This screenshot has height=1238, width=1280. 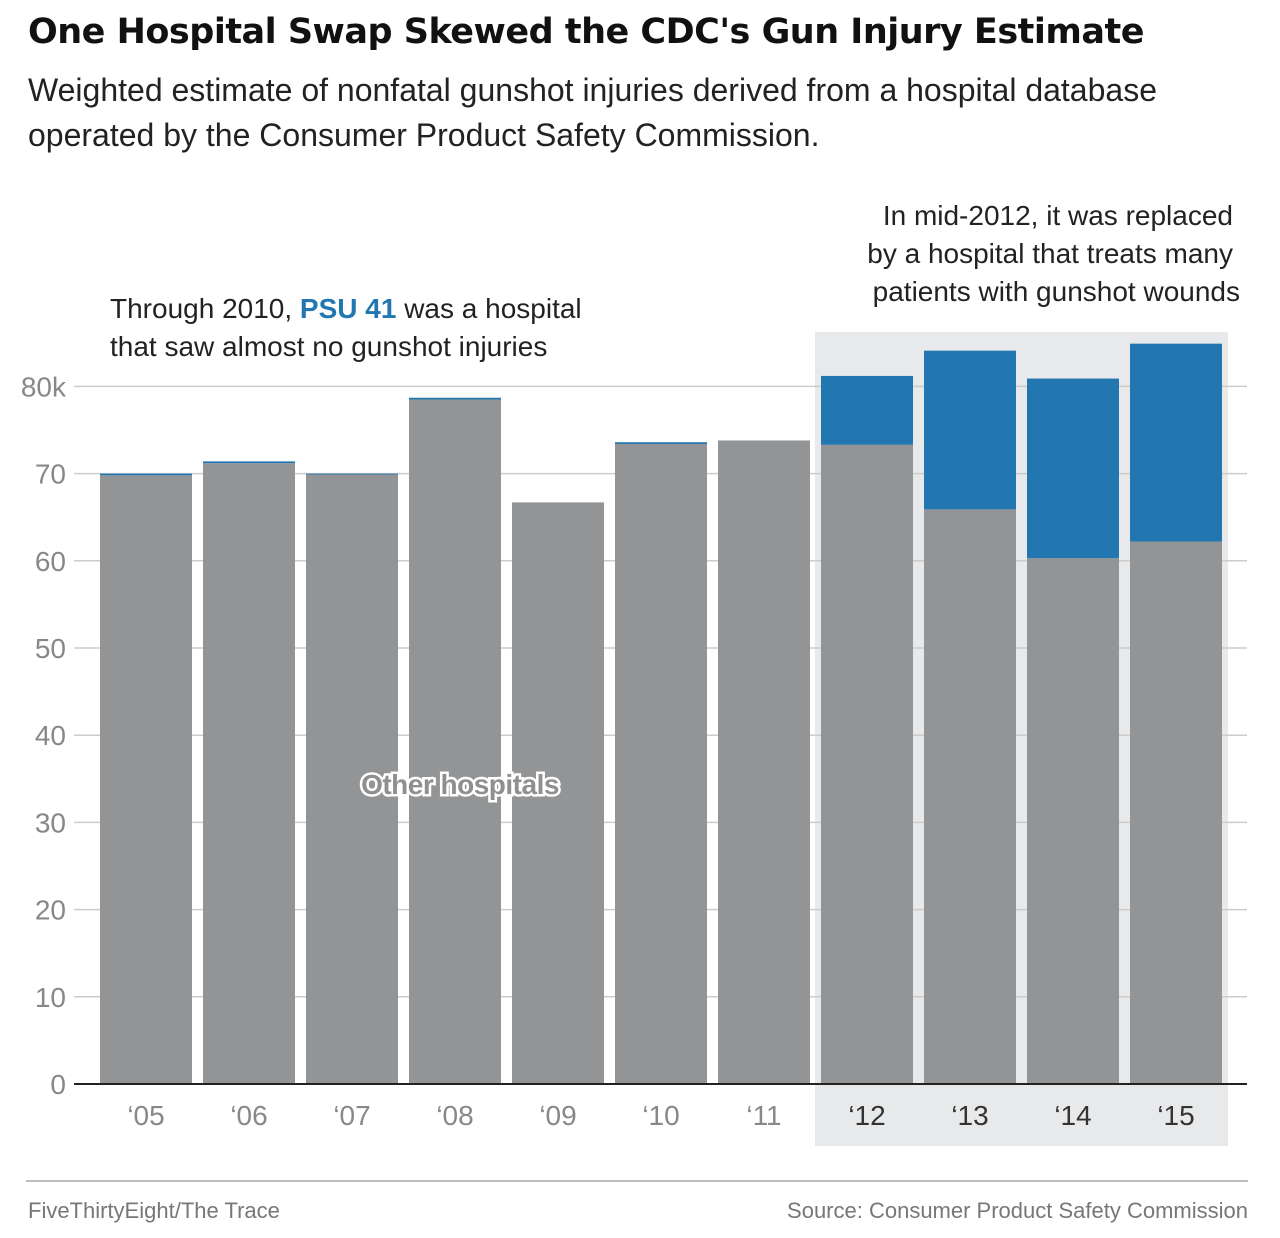 I want to click on y-tick-label: 50, so click(x=50, y=648).